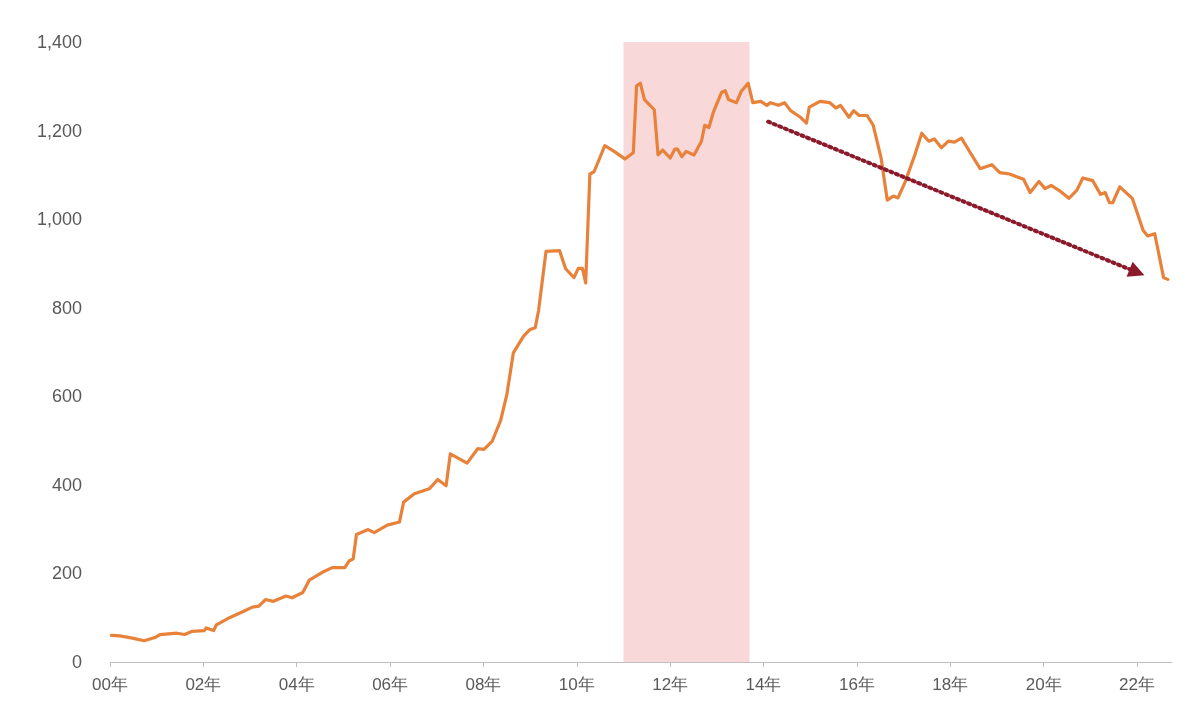 The height and width of the screenshot is (725, 1200). I want to click on y-tick-label: 200, so click(66, 573).